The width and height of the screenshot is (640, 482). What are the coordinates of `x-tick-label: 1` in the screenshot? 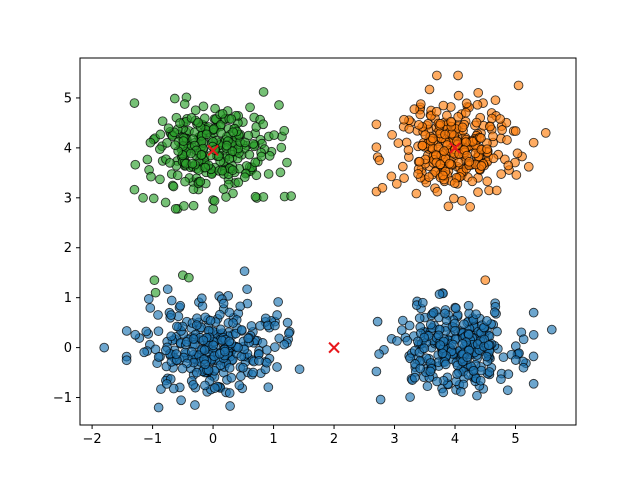 It's located at (273, 439).